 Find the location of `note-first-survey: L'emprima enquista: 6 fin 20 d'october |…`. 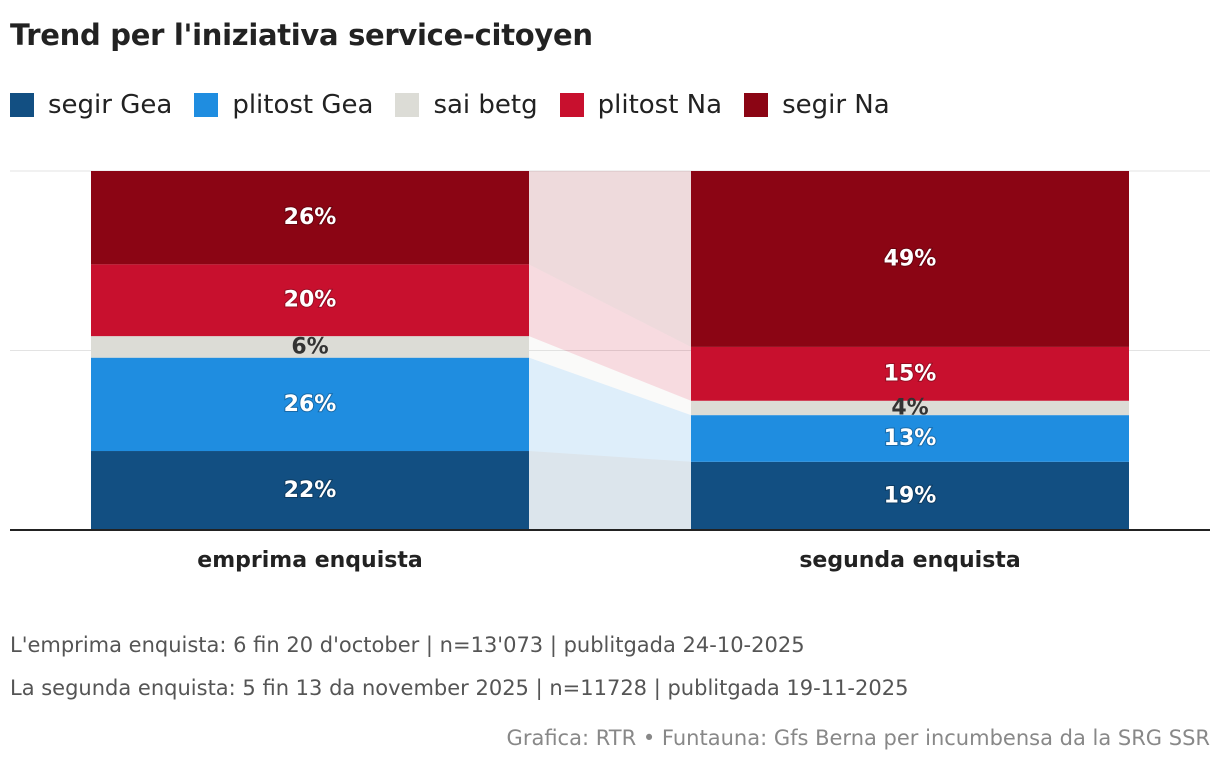

note-first-survey: L'emprima enquista: 6 fin 20 d'october |… is located at coordinates (407, 645).